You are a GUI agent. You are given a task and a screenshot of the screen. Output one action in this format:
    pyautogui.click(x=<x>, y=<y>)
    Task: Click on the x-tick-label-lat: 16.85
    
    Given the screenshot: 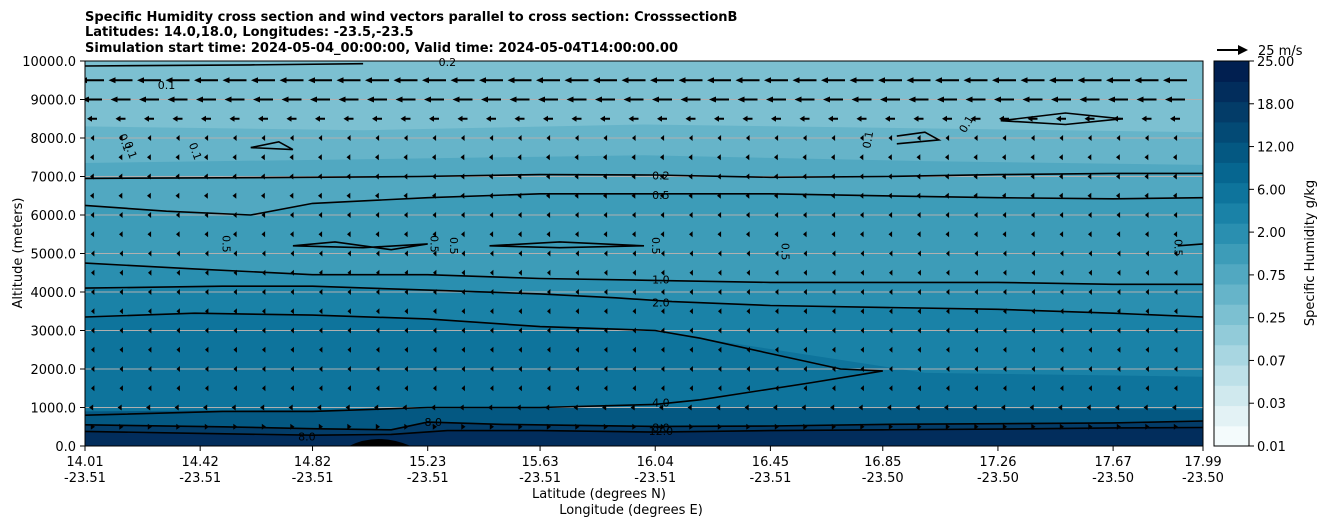 What is the action you would take?
    pyautogui.click(x=882, y=462)
    